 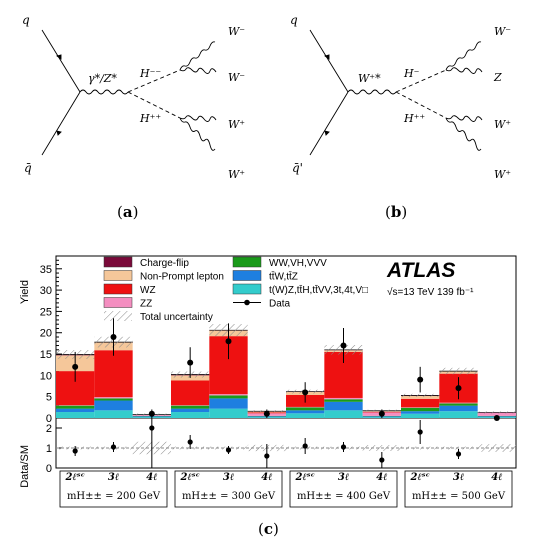 I want to click on legend-label: Data, so click(x=280, y=304).